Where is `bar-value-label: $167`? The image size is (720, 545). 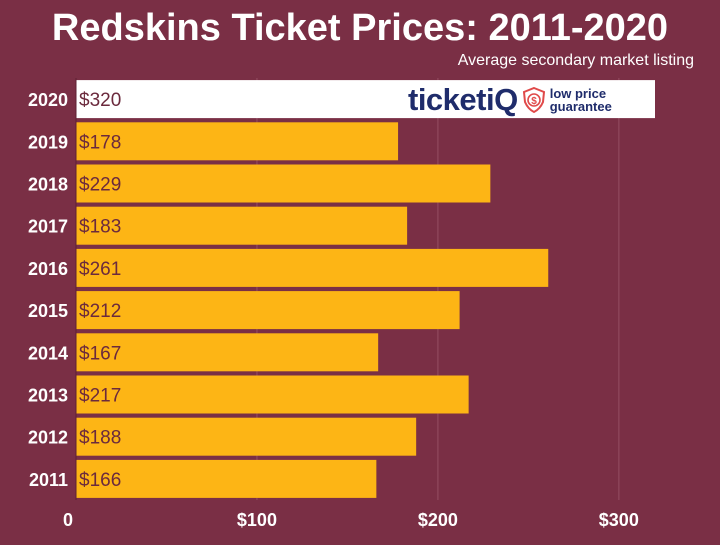
bar-value-label: $167 is located at coordinates (100, 353).